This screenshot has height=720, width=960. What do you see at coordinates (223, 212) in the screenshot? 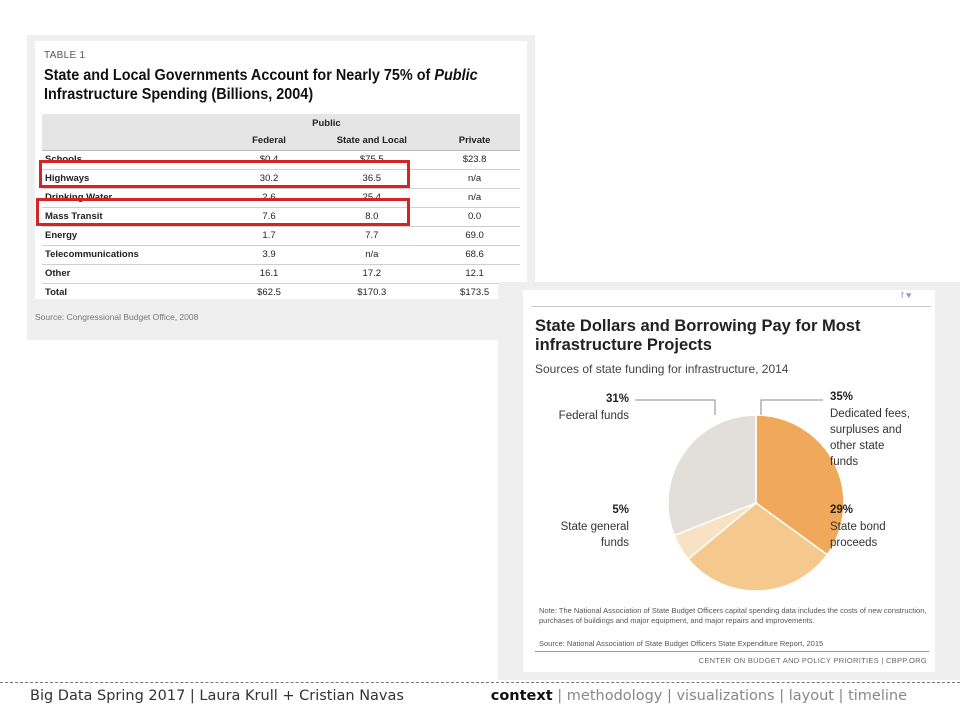
I see `highlight-box-mass-transit` at bounding box center [223, 212].